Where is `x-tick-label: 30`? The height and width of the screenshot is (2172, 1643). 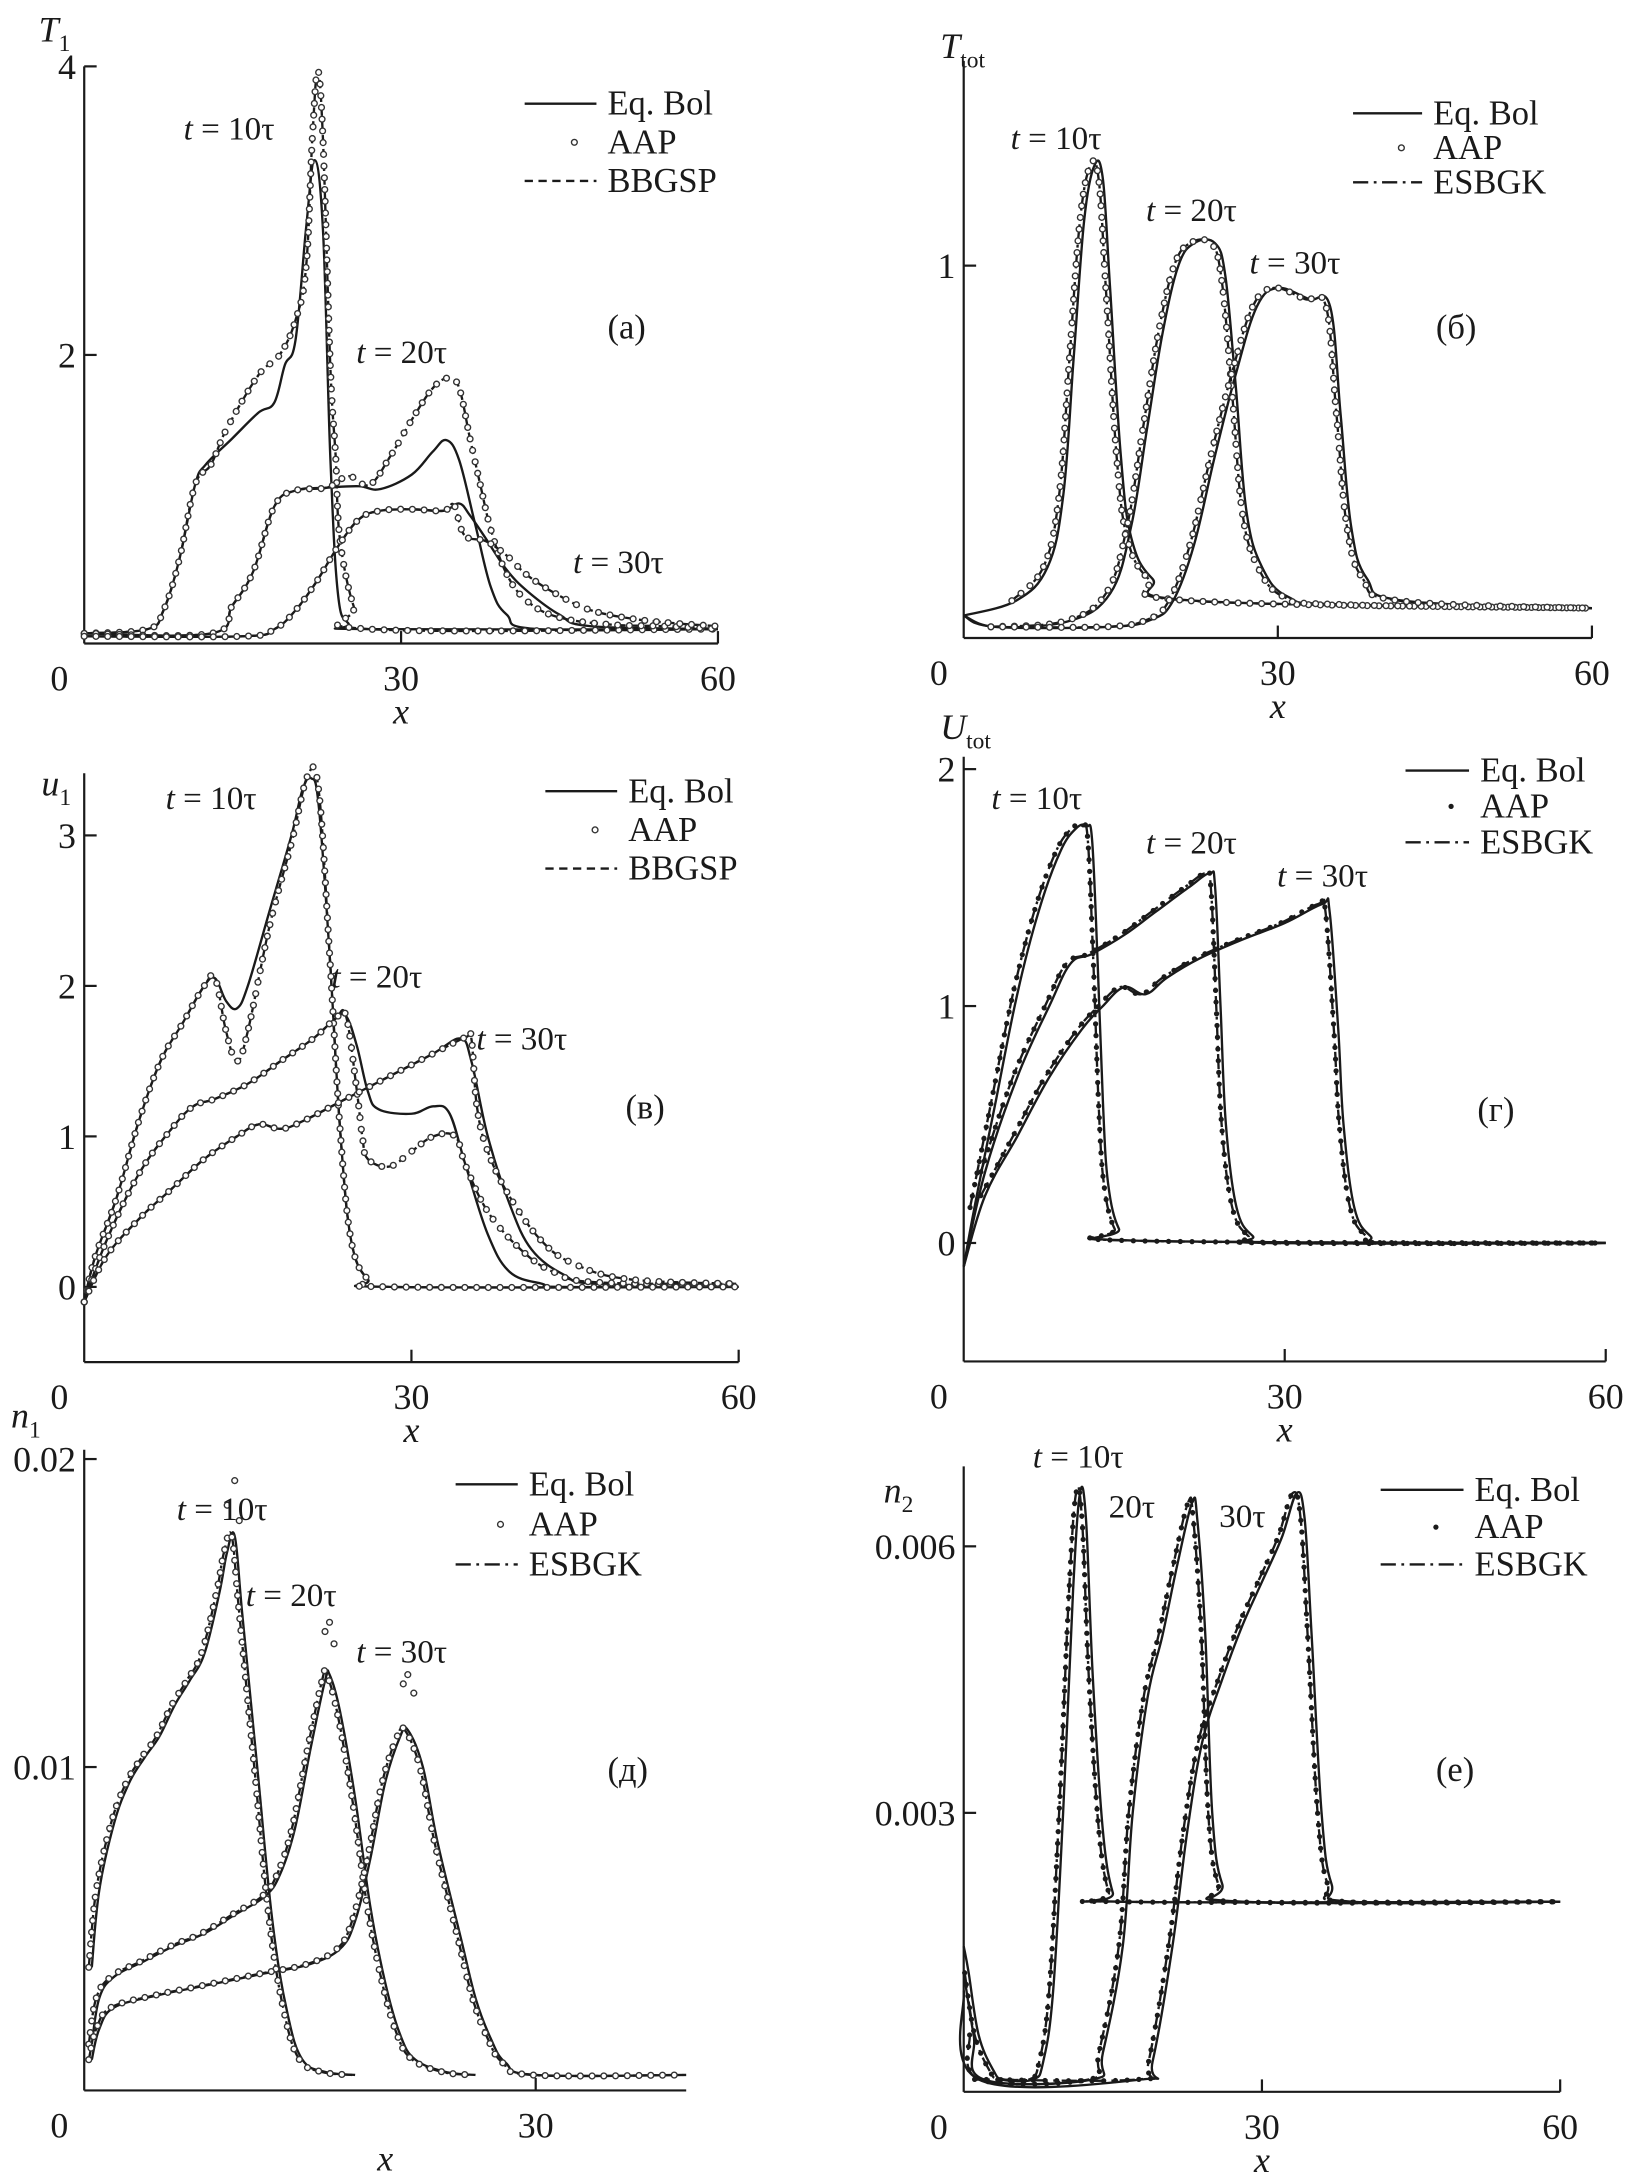
x-tick-label: 30 is located at coordinates (1285, 1396).